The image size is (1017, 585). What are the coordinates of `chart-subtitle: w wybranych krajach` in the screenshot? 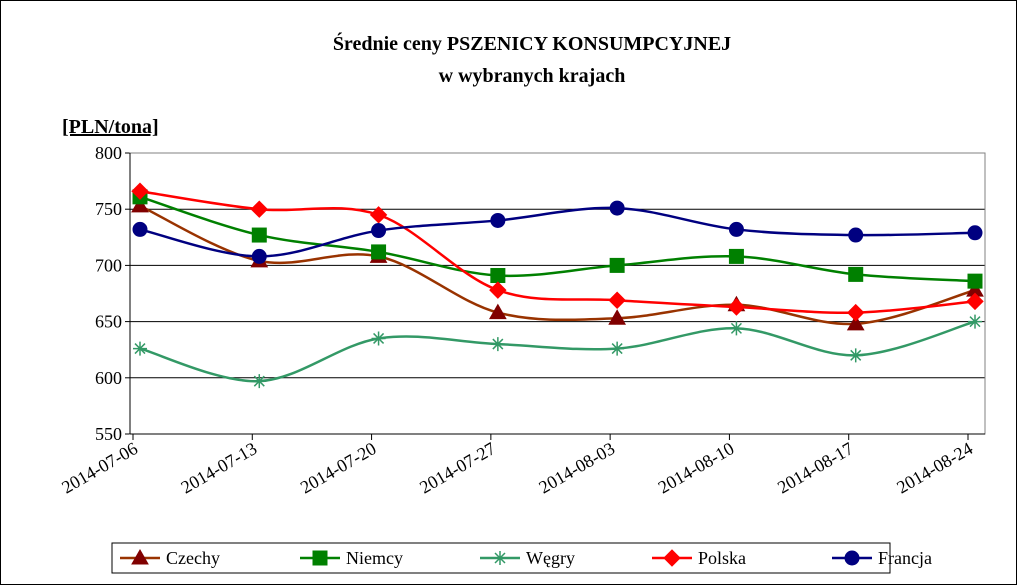 It's located at (532, 76).